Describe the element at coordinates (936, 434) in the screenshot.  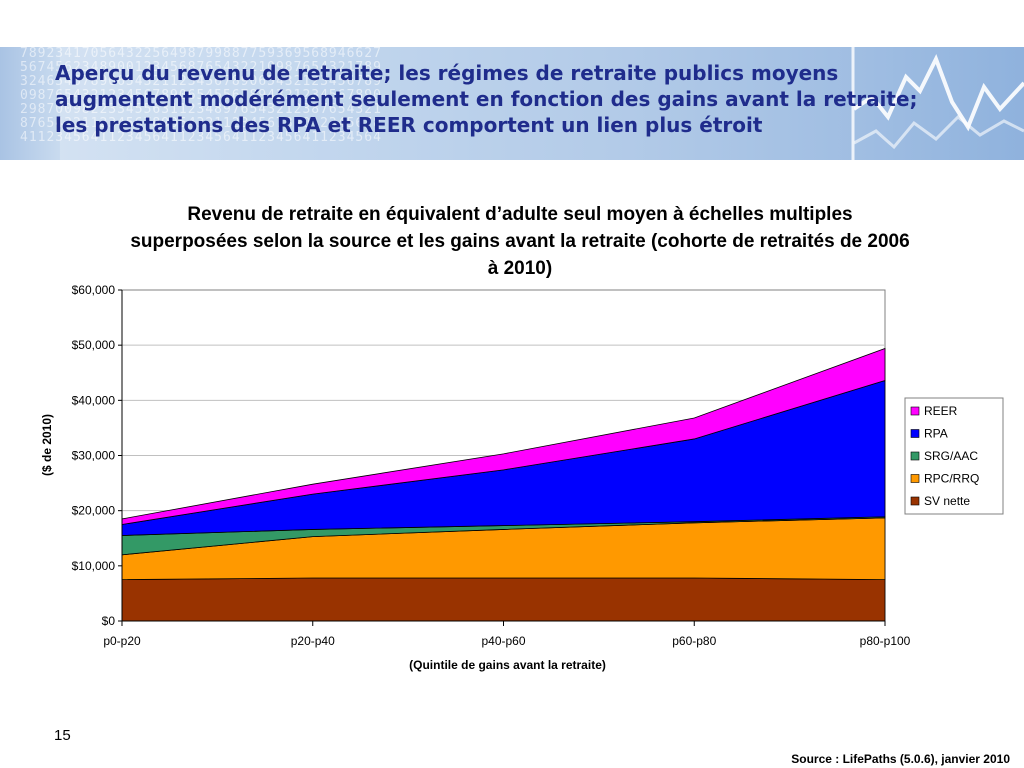
I see `legend-label-rpa: RPA` at that location.